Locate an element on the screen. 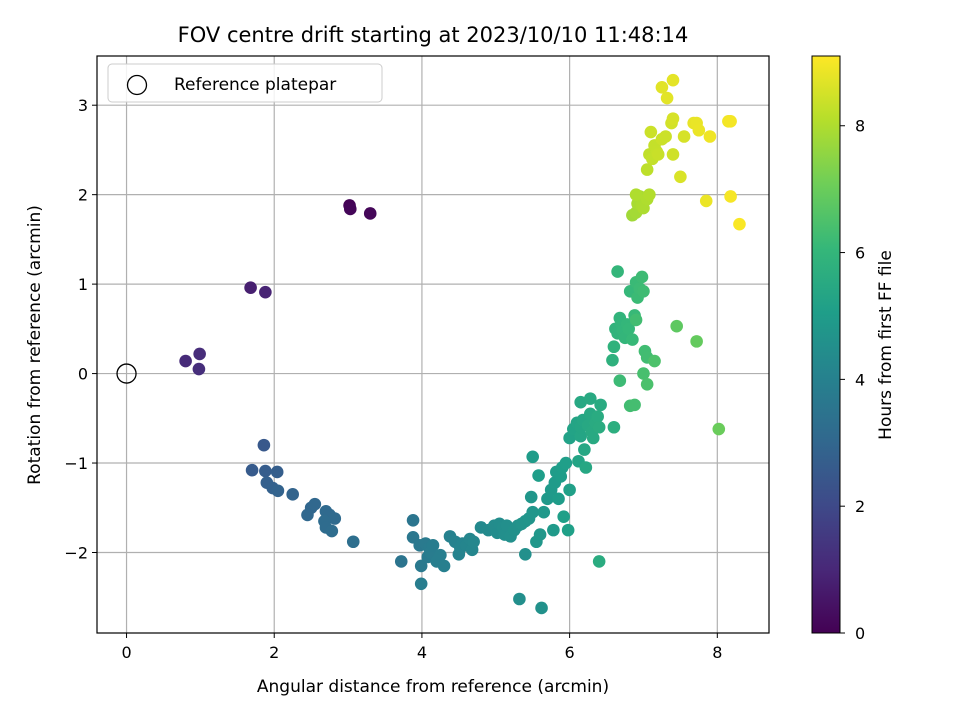 The image size is (960, 720). colorbar-tick-label: 8 is located at coordinates (860, 126).